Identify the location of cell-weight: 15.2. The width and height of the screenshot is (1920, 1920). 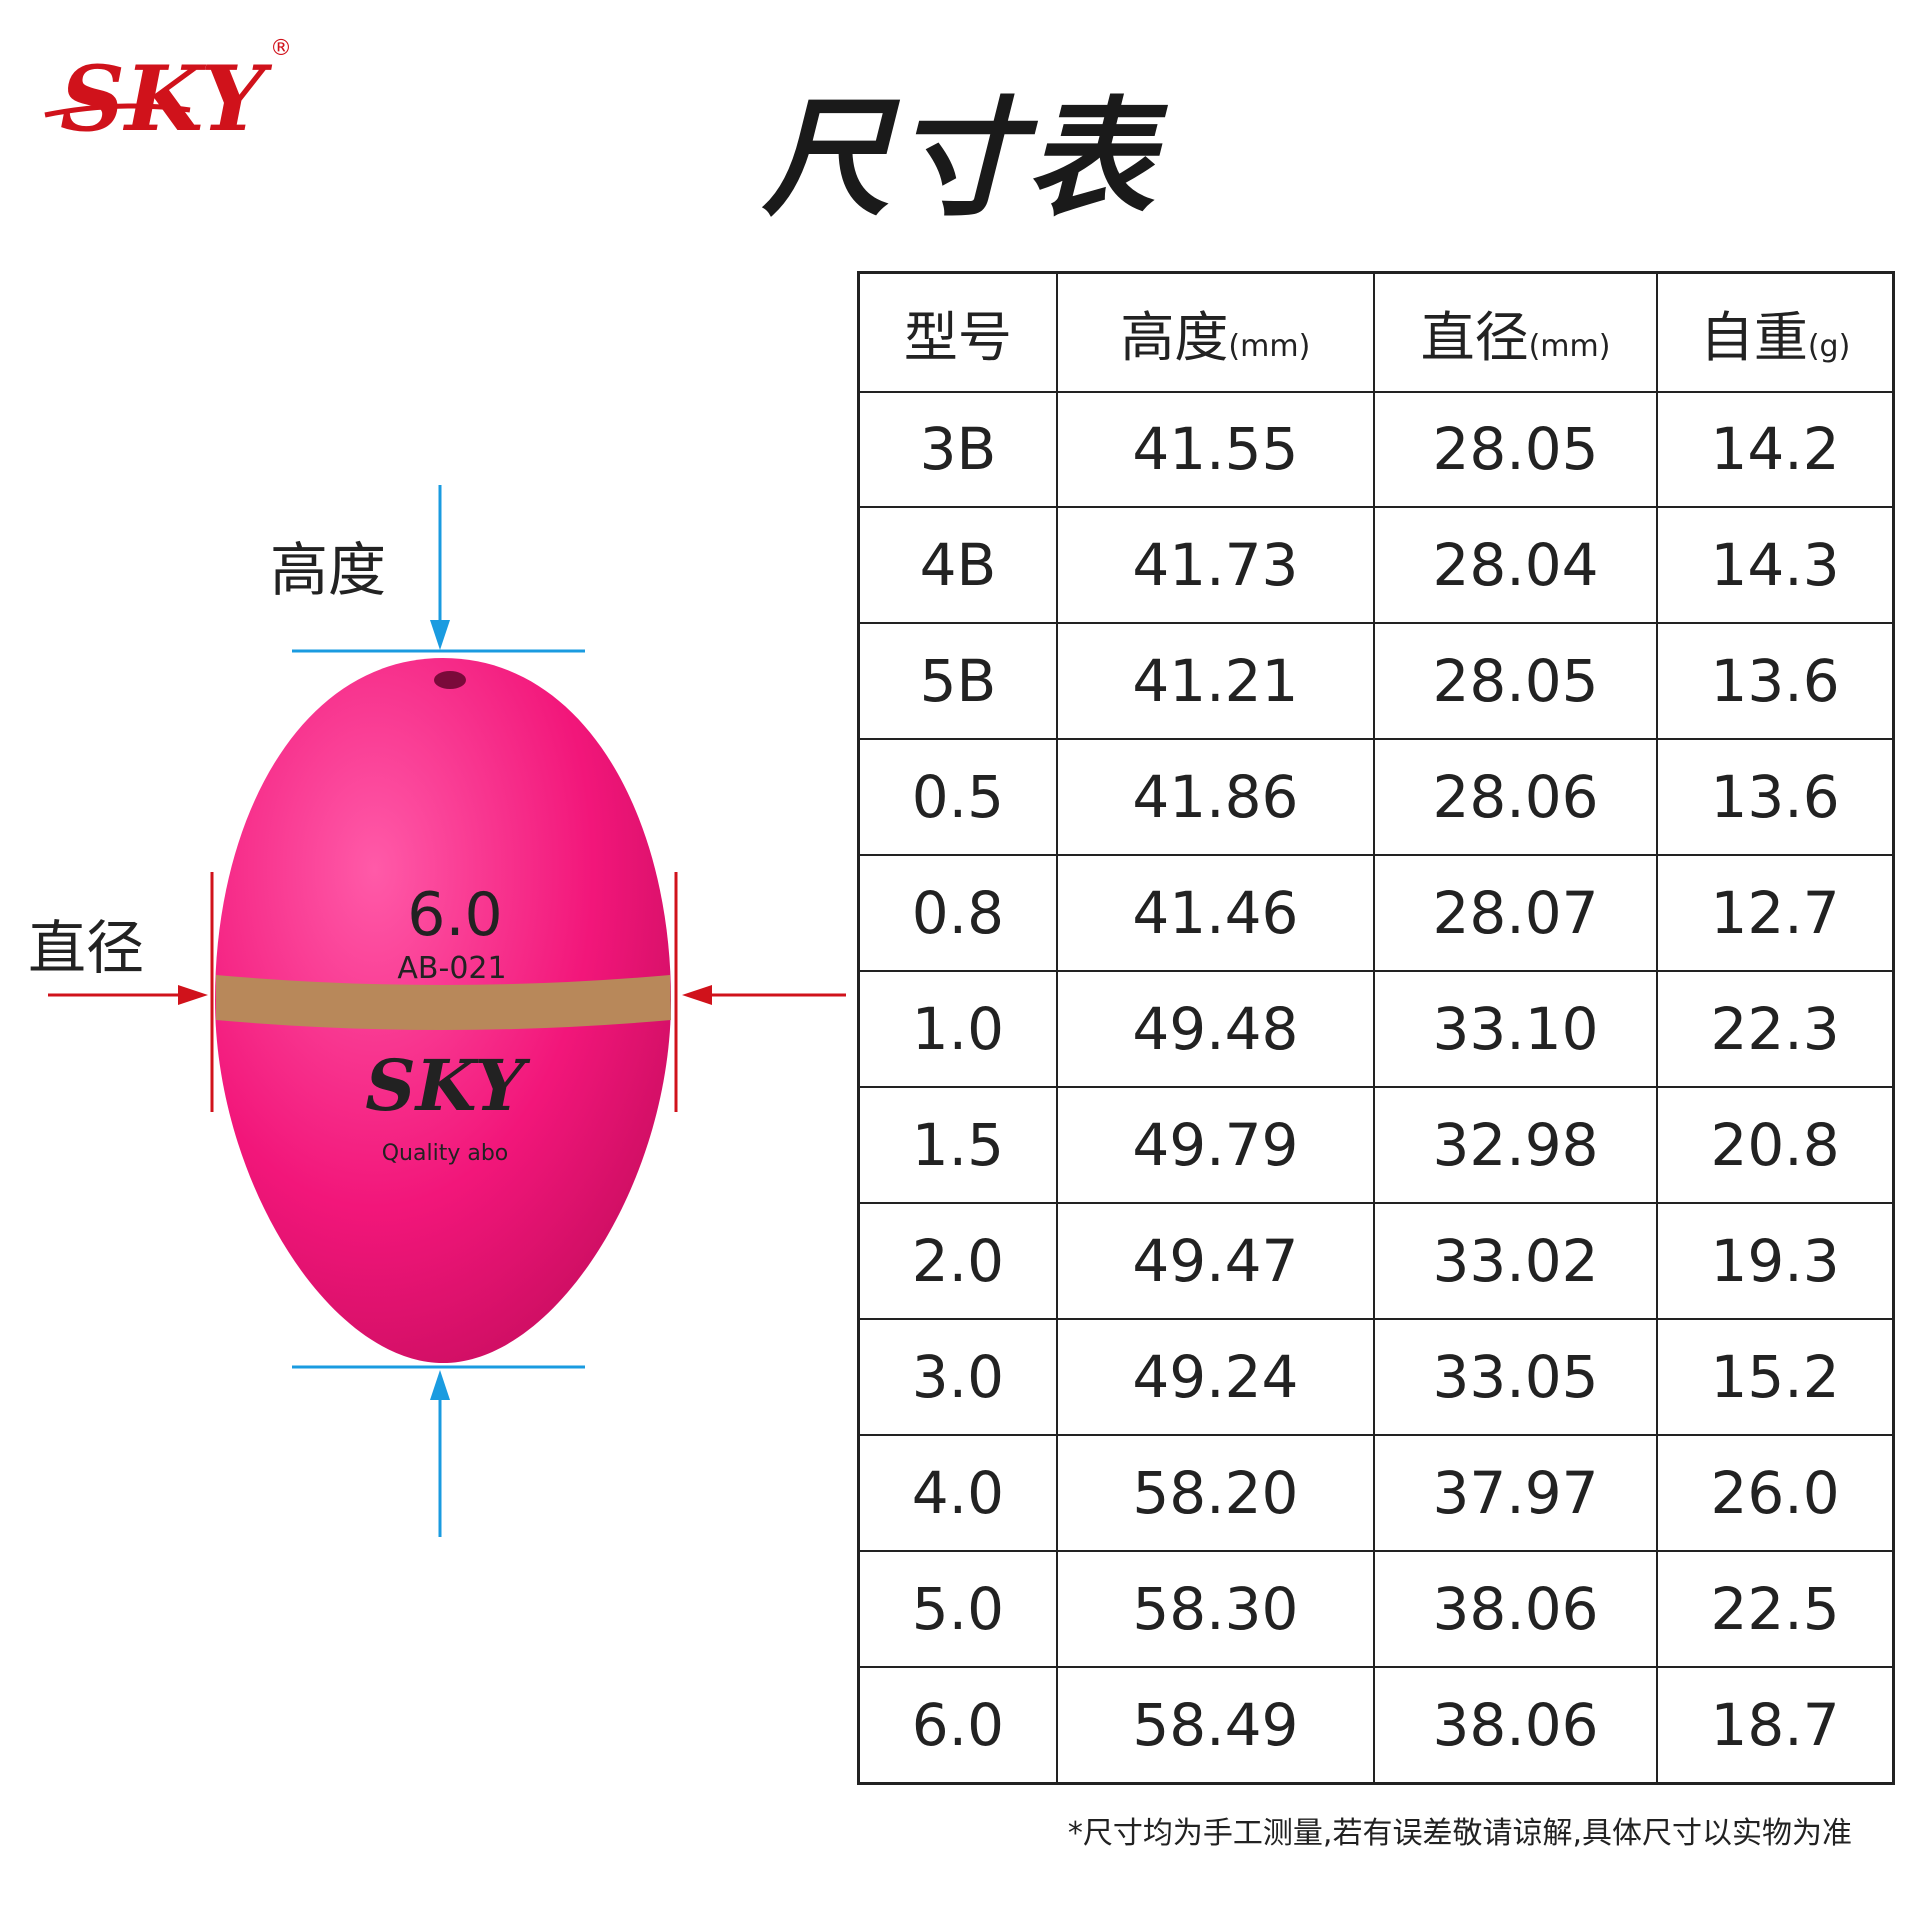
(1775, 1376).